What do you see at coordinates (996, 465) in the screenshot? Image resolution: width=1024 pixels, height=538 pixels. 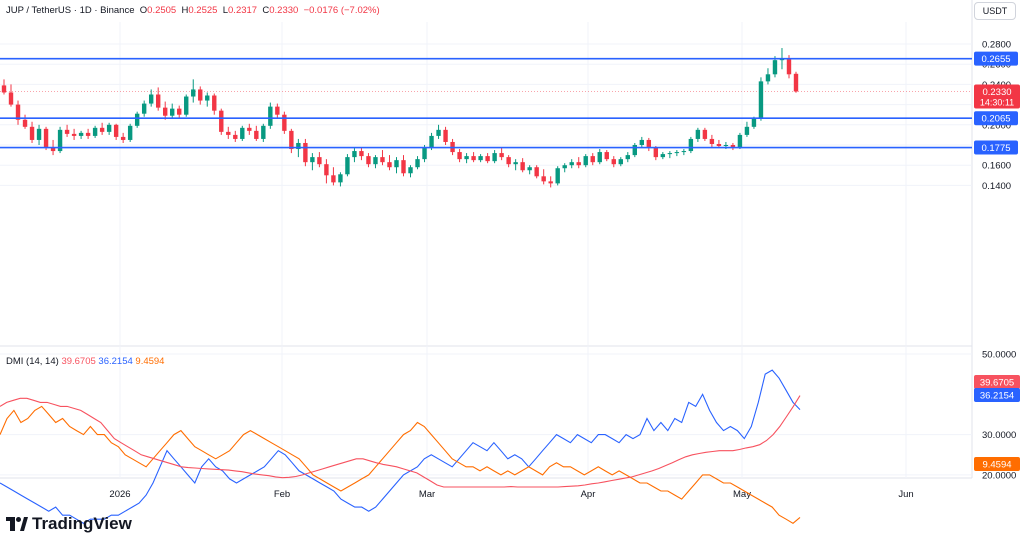 I see `minus-di-value-tag-label: 9.4594` at bounding box center [996, 465].